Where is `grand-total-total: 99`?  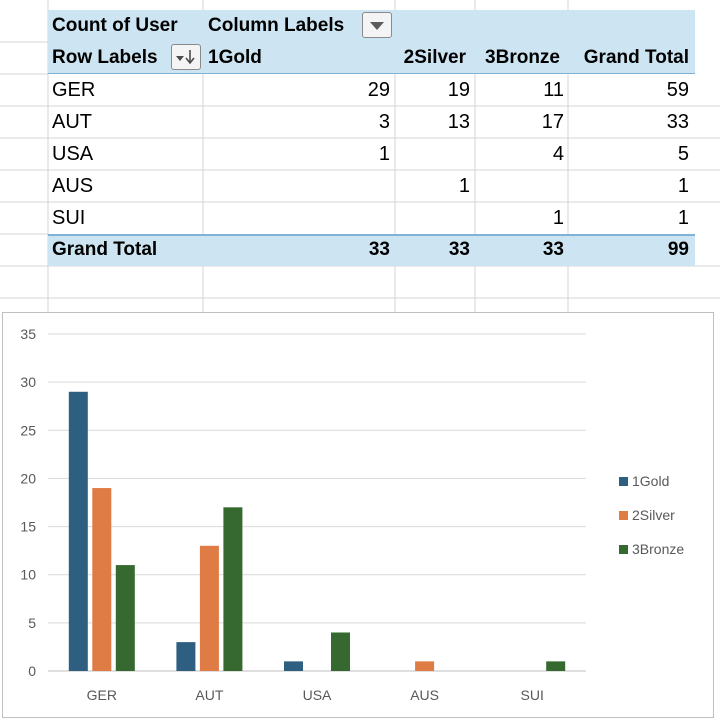
grand-total-total: 99 is located at coordinates (678, 249).